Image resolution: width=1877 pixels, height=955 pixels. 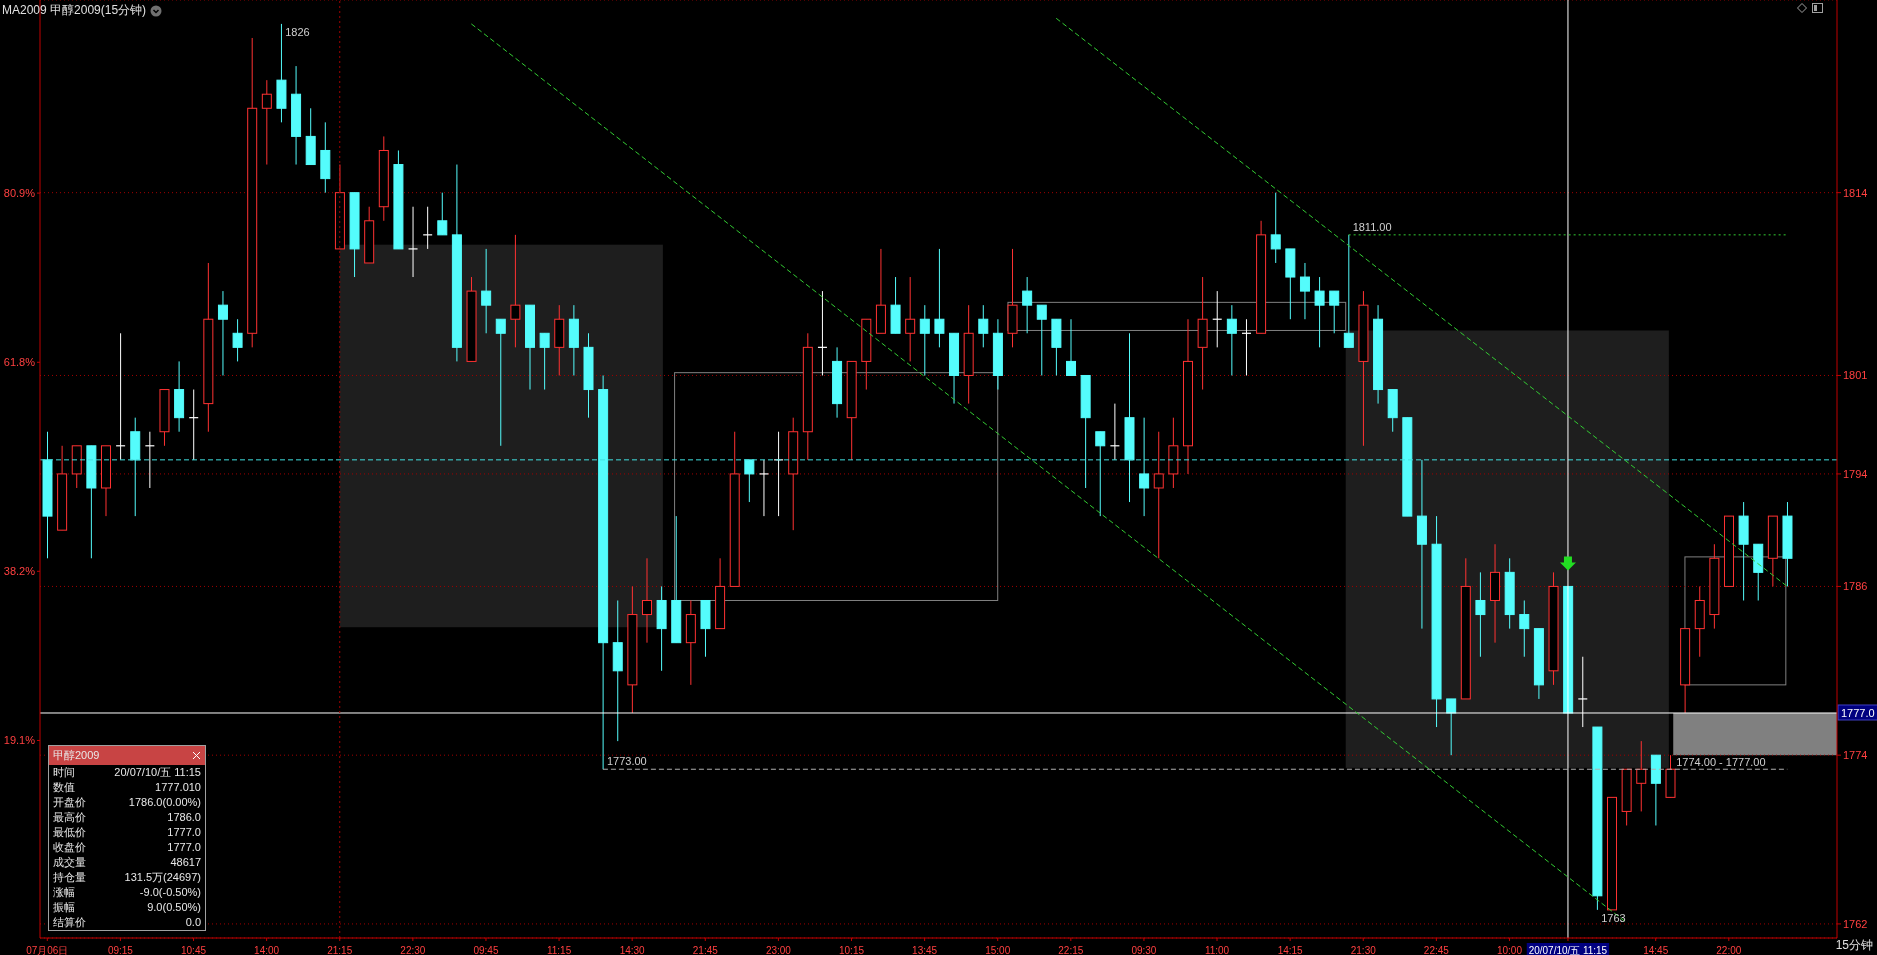 What do you see at coordinates (162, 877) in the screenshot?
I see `annotation: 131.5万(24697)` at bounding box center [162, 877].